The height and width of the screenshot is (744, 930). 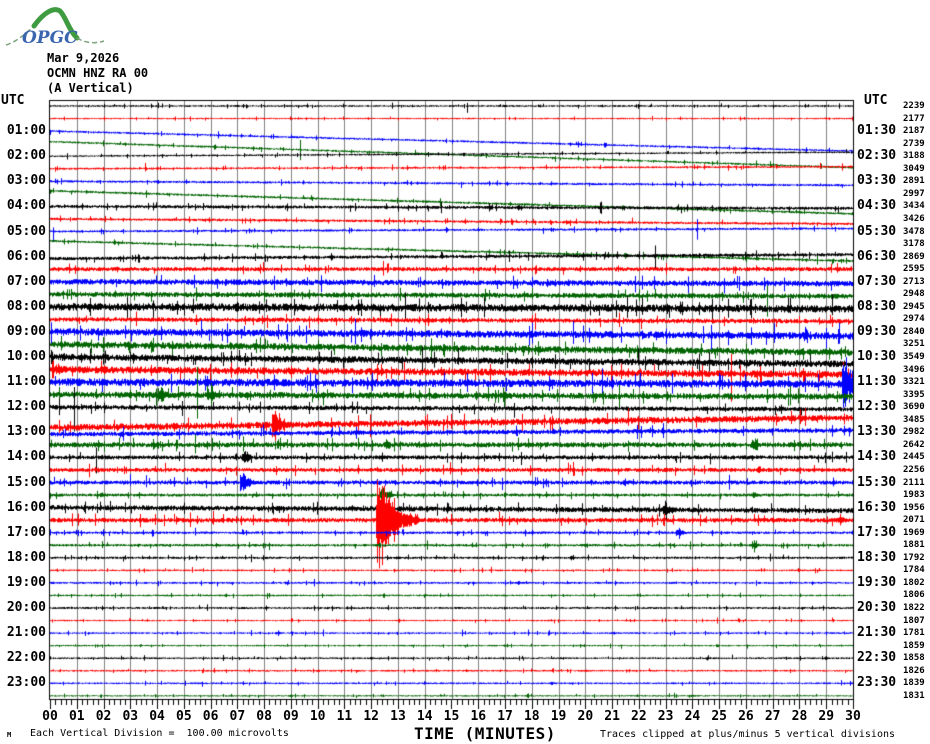 What do you see at coordinates (914, 168) in the screenshot?
I see `trace-offset-value: 3049` at bounding box center [914, 168].